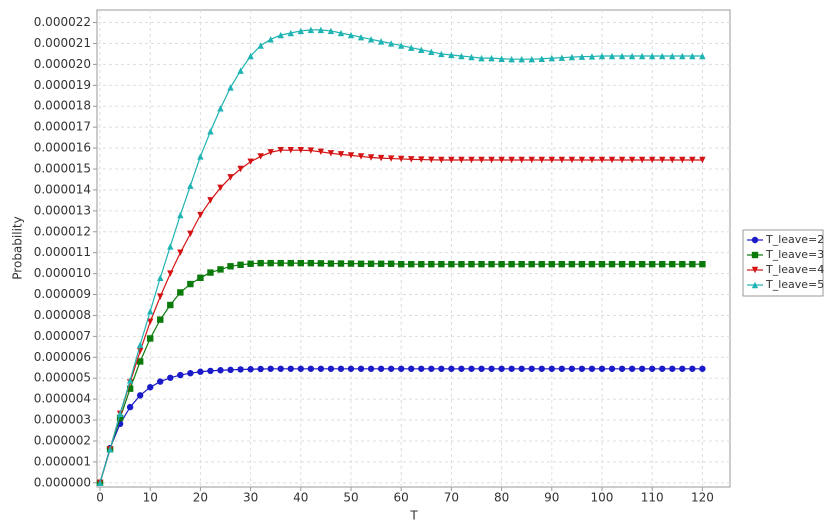 The width and height of the screenshot is (826, 530). Describe the element at coordinates (62, 22) in the screenshot. I see `y-tick-label: 0.000022` at that location.